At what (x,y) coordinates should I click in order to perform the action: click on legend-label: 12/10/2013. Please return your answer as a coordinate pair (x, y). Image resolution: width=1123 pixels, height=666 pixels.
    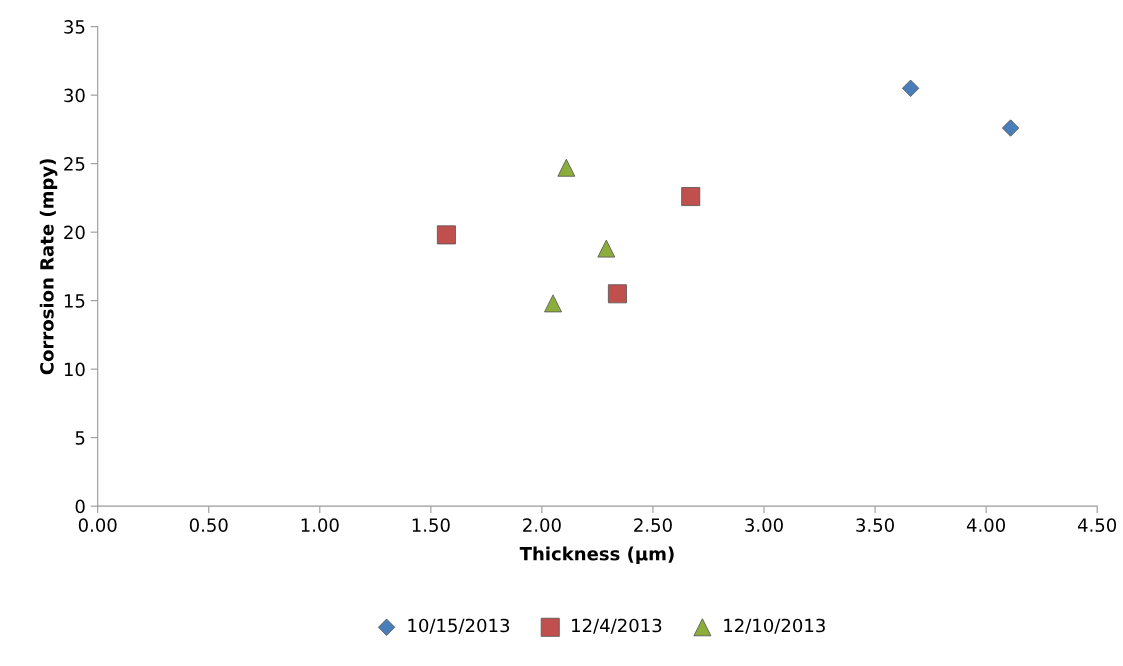
    Looking at the image, I should click on (774, 626).